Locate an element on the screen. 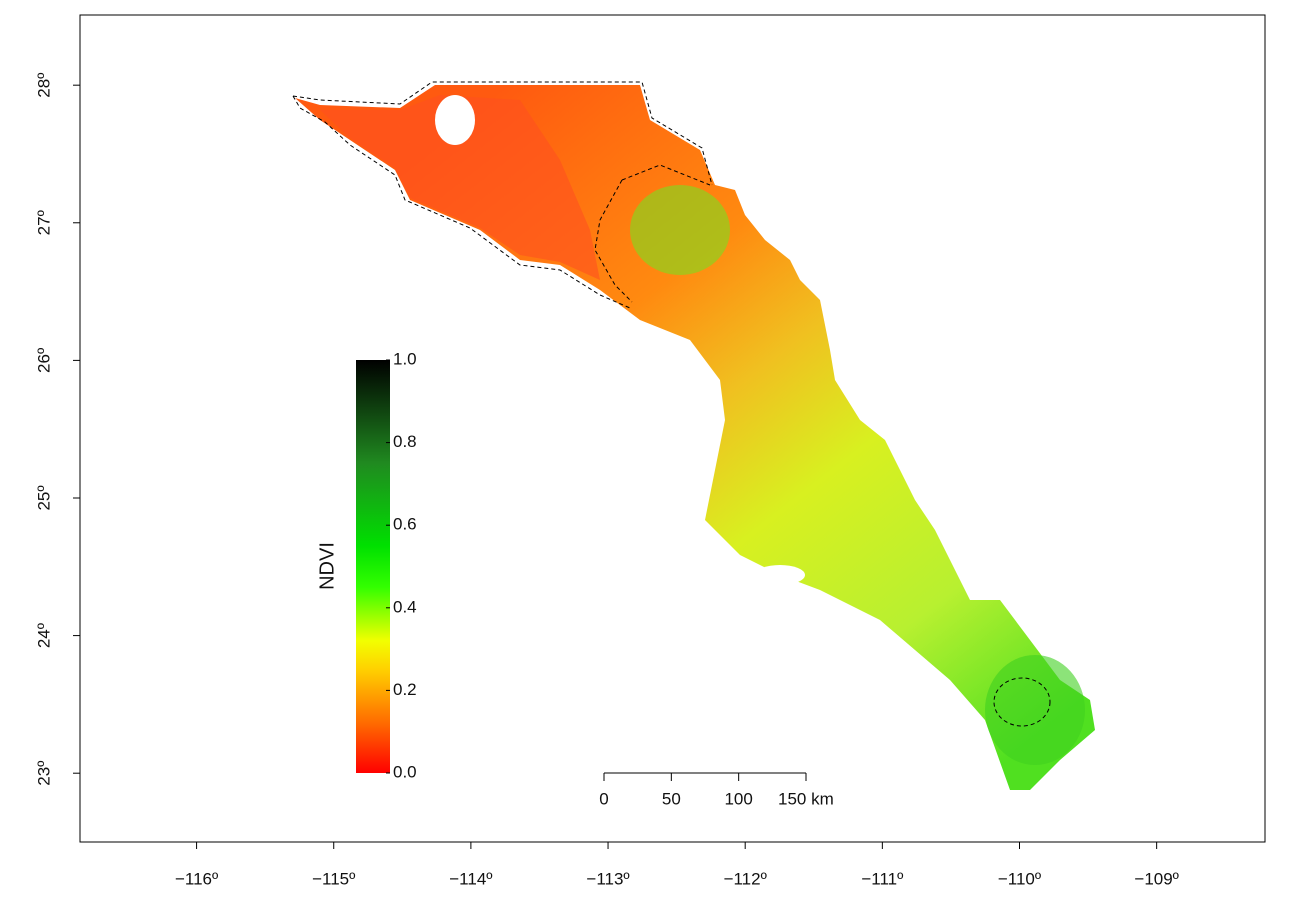 Image resolution: width=1300 pixels, height=904 pixels. x-tick-label: −115º is located at coordinates (333, 878).